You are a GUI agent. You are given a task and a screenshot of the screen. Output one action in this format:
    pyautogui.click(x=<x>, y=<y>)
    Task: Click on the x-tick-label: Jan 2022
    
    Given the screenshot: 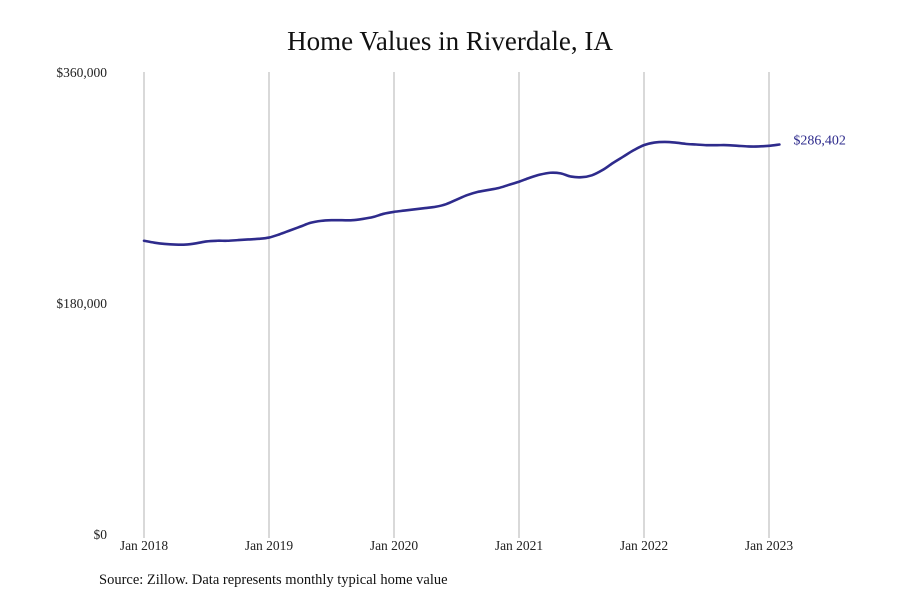 What is the action you would take?
    pyautogui.click(x=644, y=545)
    